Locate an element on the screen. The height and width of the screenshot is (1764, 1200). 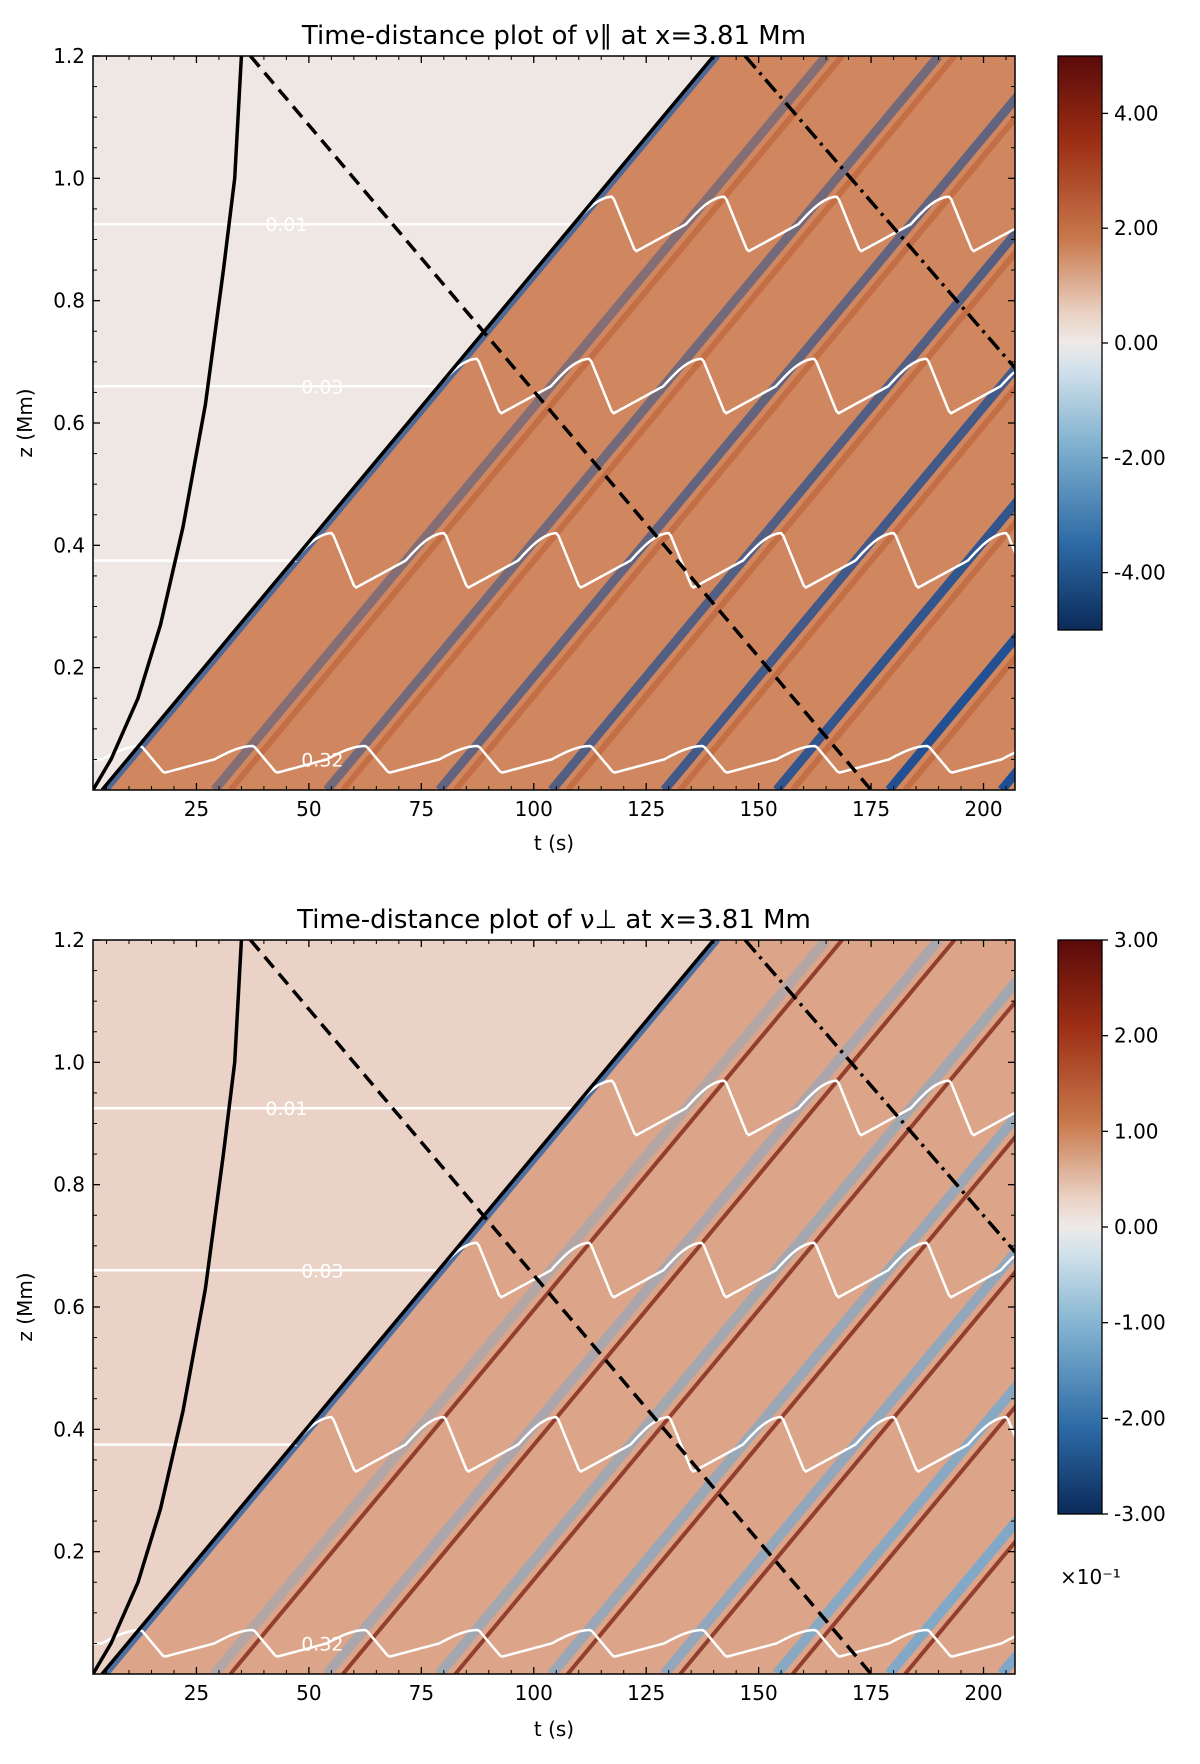
top-x-tick-label: 200 is located at coordinates (983, 809).